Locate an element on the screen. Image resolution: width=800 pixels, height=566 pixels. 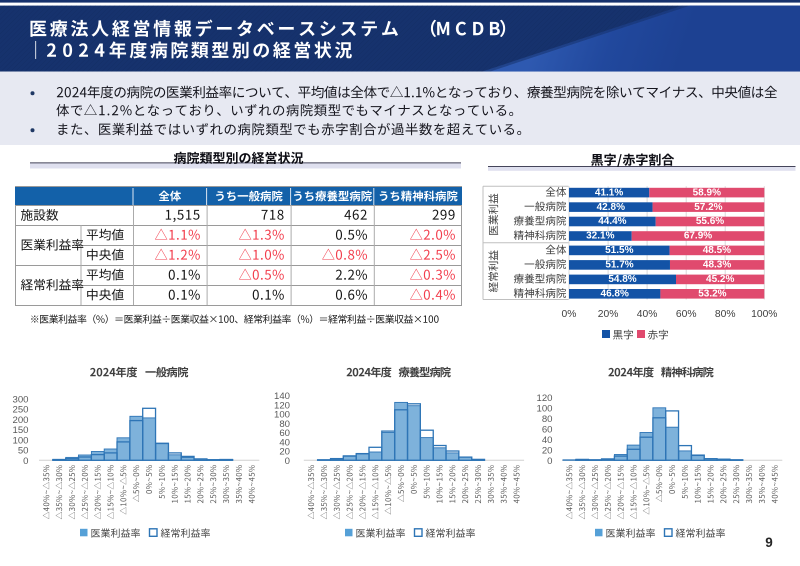
svg-text: 45.2% is located at coordinates (720, 279).